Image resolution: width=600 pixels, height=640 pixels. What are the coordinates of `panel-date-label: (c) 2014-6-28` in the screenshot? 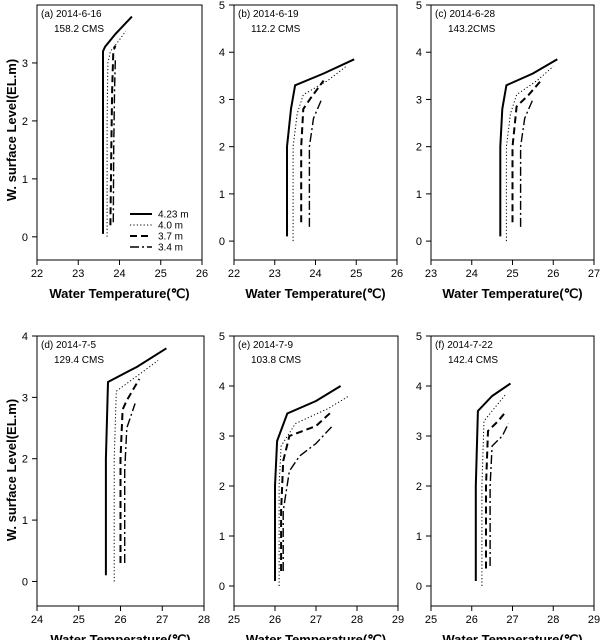 It's located at (465, 14).